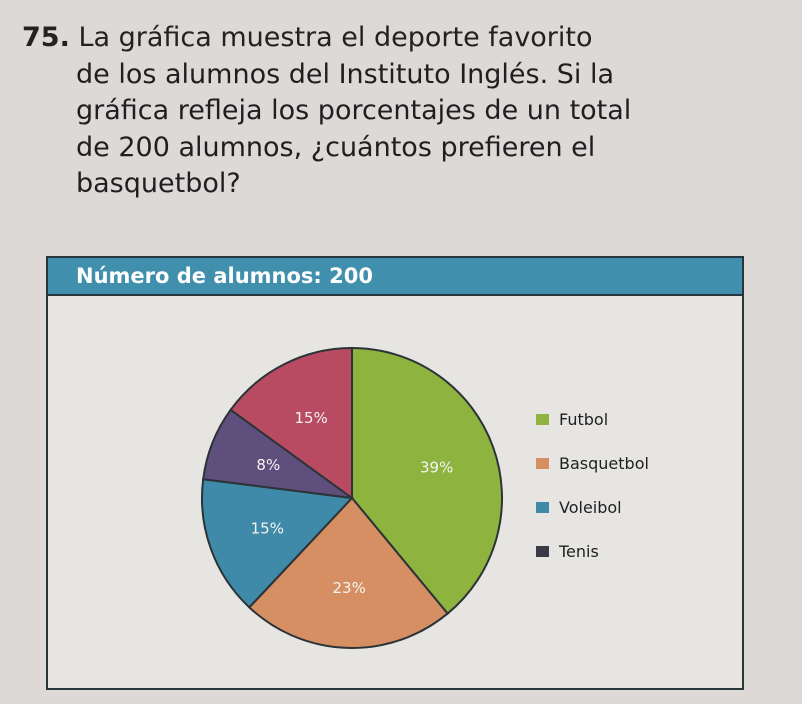 The image size is (802, 704). Describe the element at coordinates (336, 147) in the screenshot. I see `question-line-4: de 200 alumnos, ¿cuántos prefieren el` at that location.